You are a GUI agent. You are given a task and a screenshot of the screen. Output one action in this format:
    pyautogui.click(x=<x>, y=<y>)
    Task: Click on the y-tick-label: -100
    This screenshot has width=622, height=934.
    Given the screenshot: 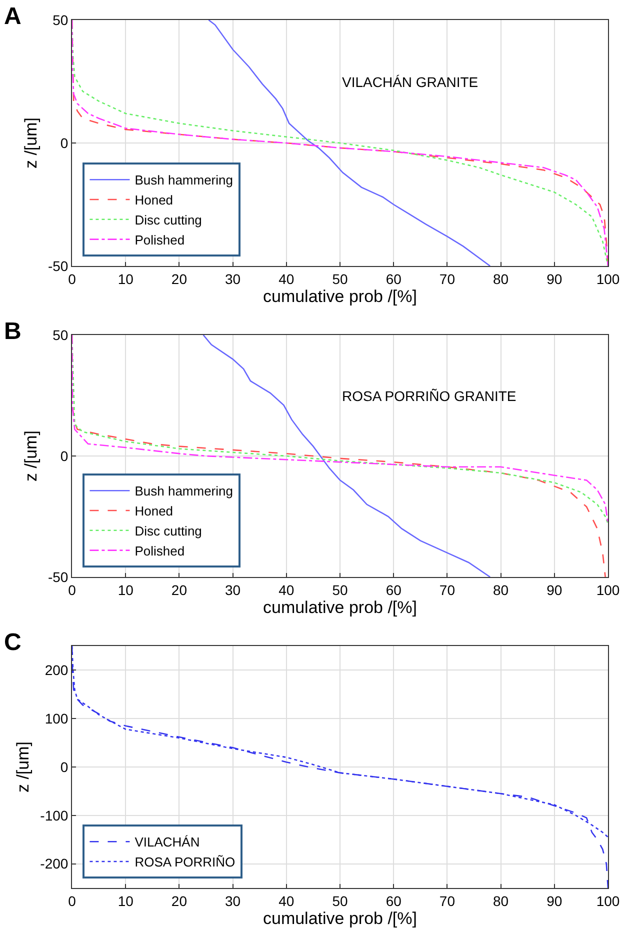 What is the action you would take?
    pyautogui.click(x=54, y=815)
    